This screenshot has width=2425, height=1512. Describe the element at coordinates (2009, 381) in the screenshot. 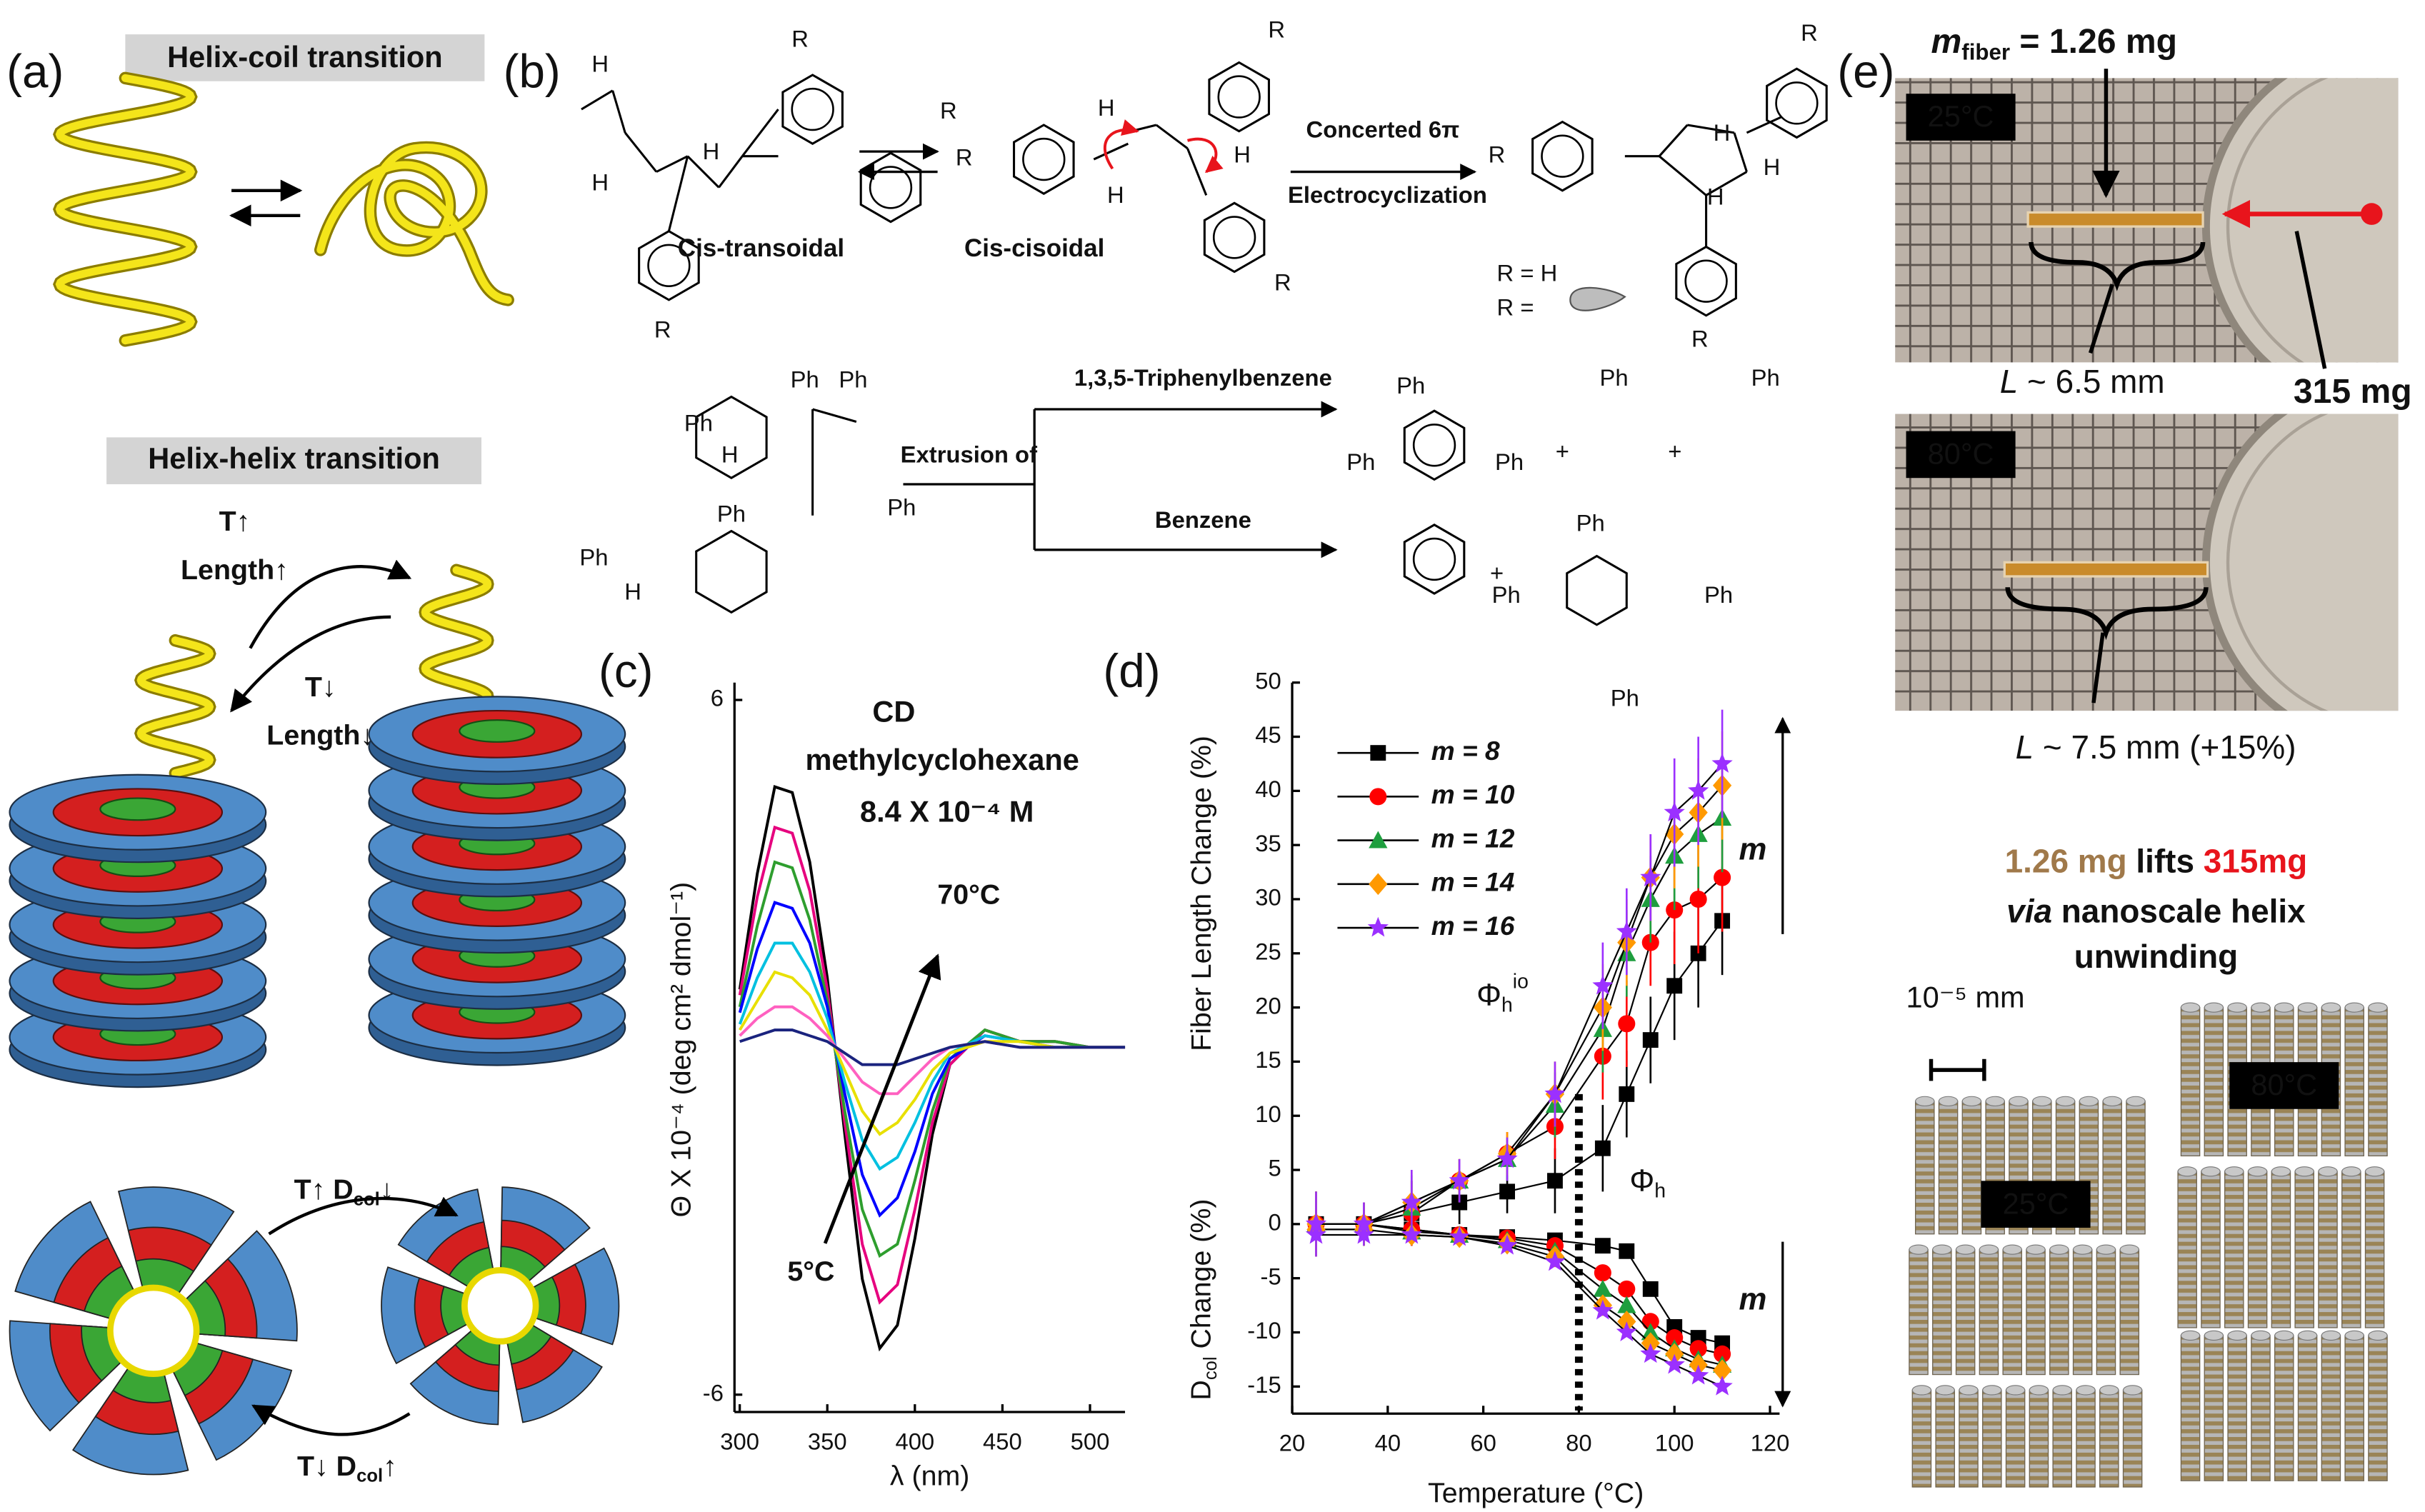

I see `text-part: L` at that location.